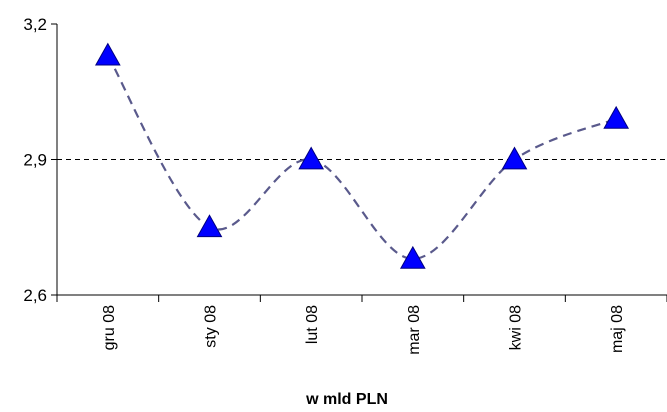 The height and width of the screenshot is (412, 667). What do you see at coordinates (35, 160) in the screenshot?
I see `y-tick-label: 2,9` at bounding box center [35, 160].